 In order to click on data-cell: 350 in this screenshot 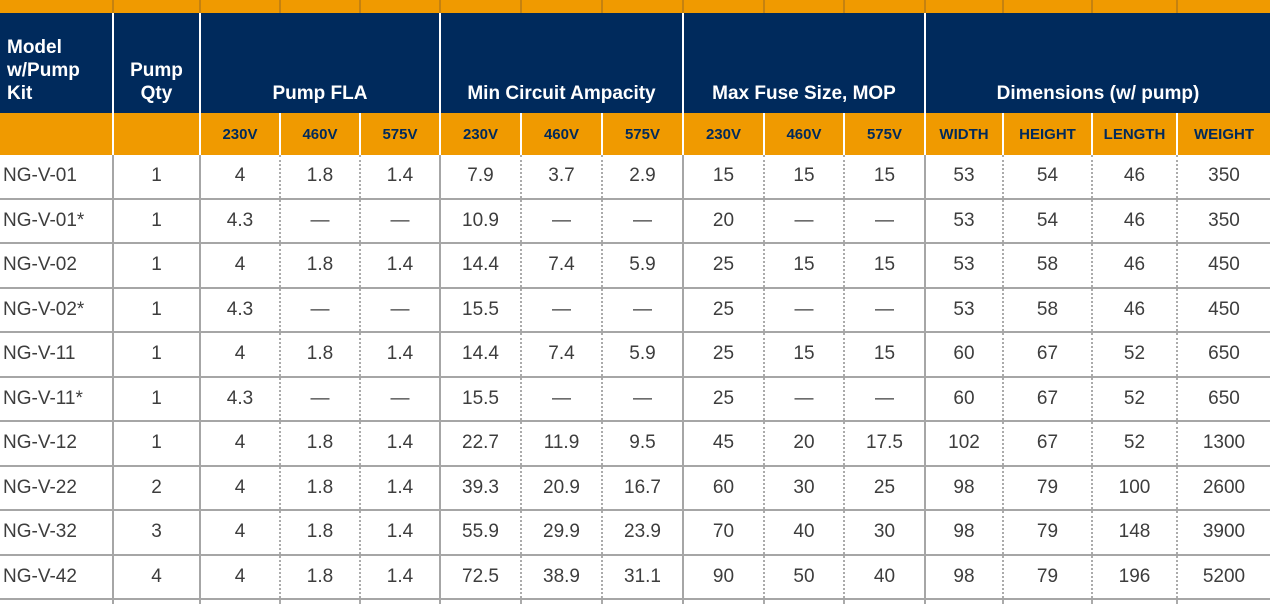, I will do `click(1223, 221)`.